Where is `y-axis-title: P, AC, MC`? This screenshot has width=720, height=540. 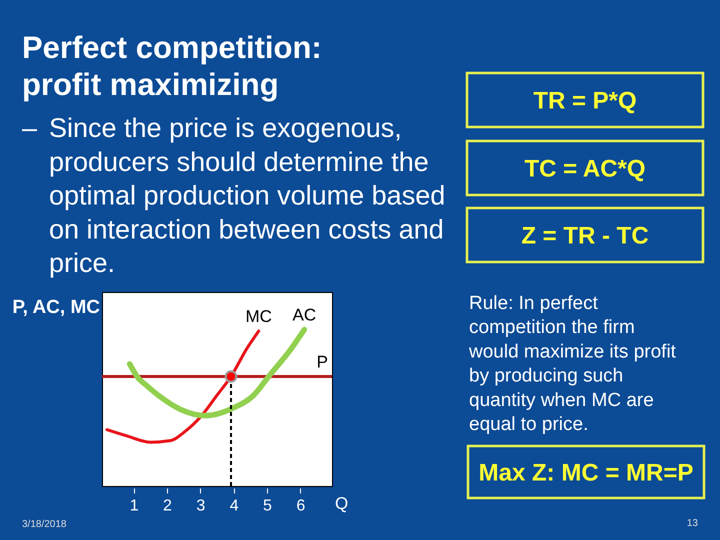
y-axis-title: P, AC, MC is located at coordinates (56, 307).